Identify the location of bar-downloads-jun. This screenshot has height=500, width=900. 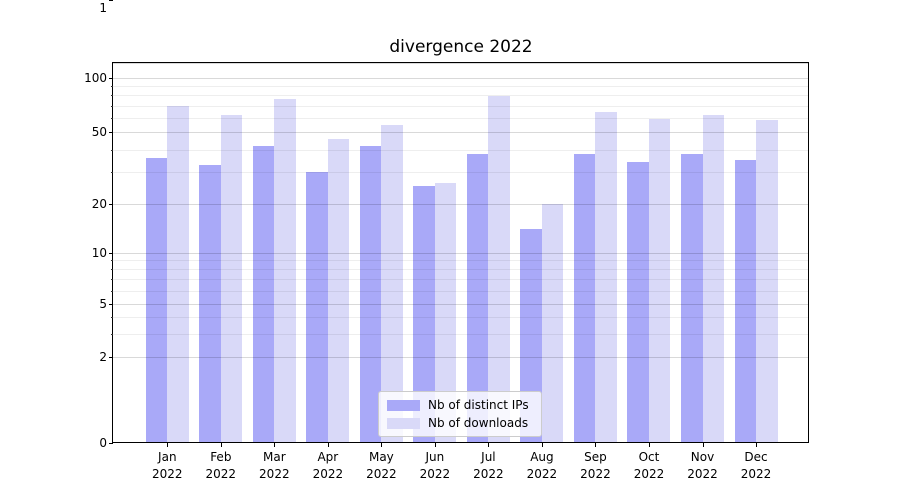
(445, 312).